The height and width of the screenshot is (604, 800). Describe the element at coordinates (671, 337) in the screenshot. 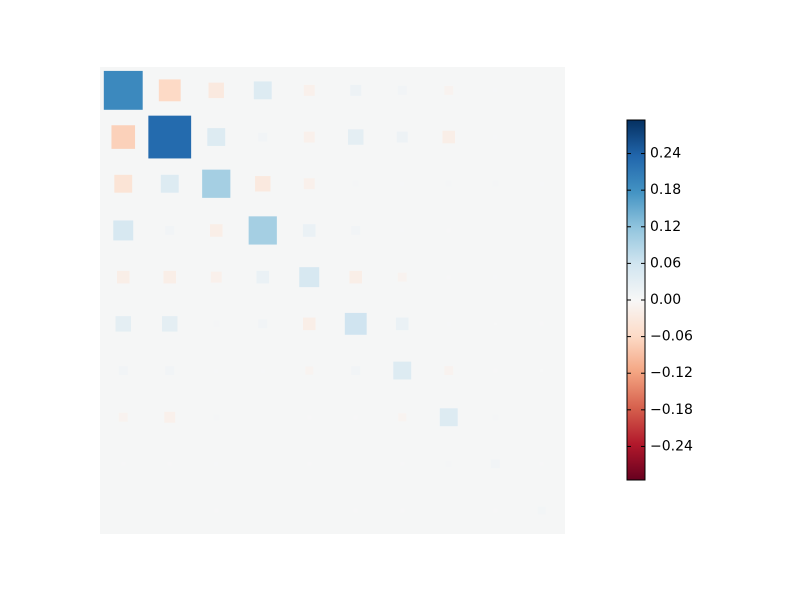

I see `colorbar-tick-label: −0.06` at that location.